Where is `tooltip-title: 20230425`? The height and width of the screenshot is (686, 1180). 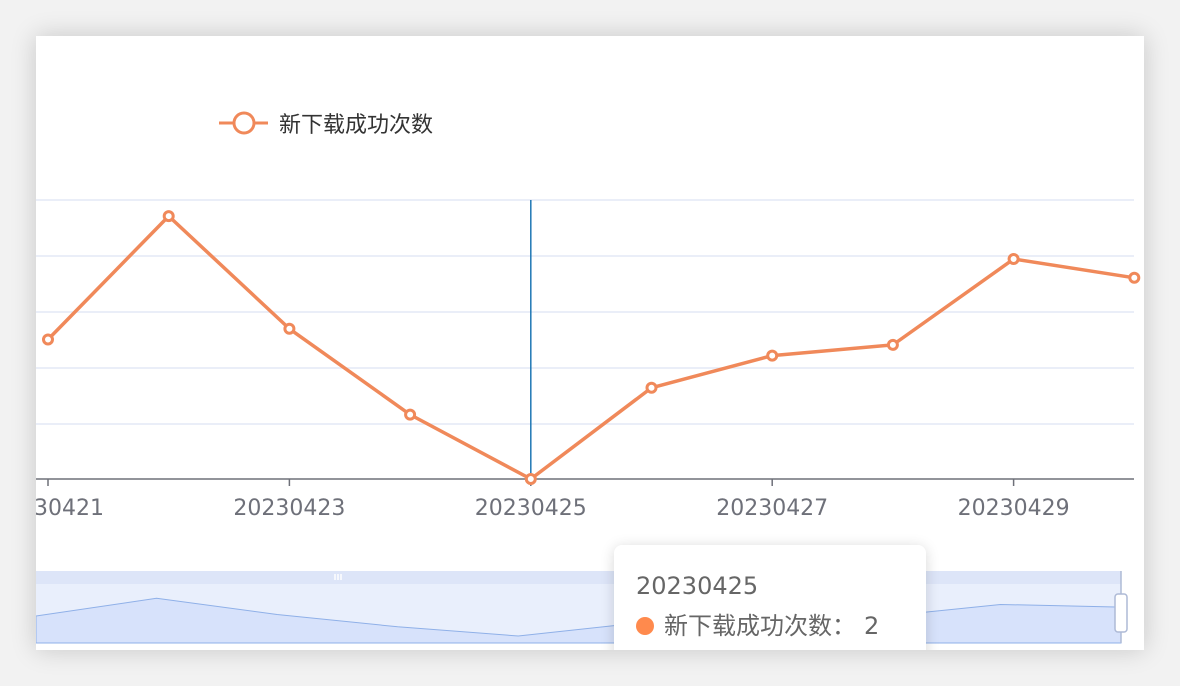
tooltip-title: 20230425 is located at coordinates (697, 586).